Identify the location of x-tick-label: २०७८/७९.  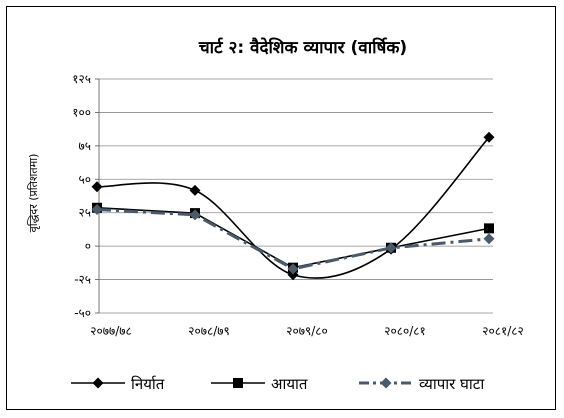
(208, 331).